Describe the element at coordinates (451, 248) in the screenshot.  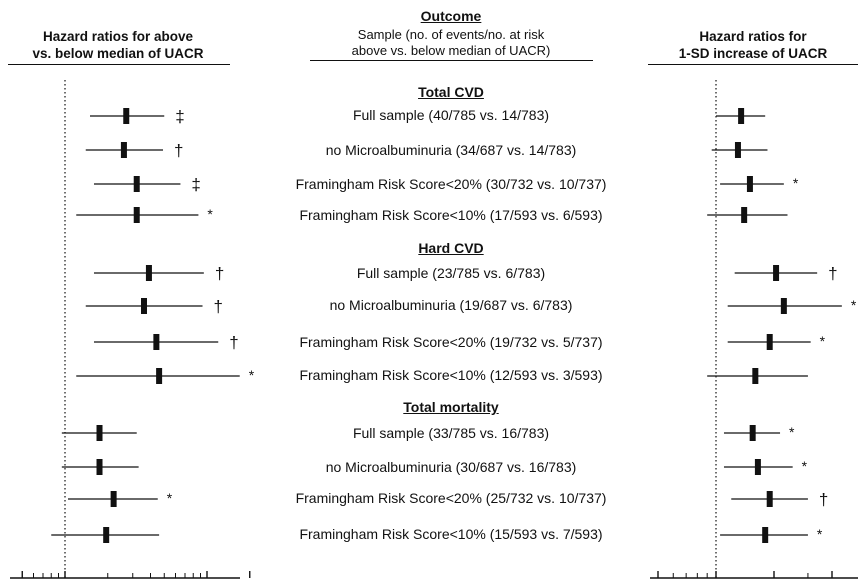
I see `section-title-hard-cvd: Hard CVD` at that location.